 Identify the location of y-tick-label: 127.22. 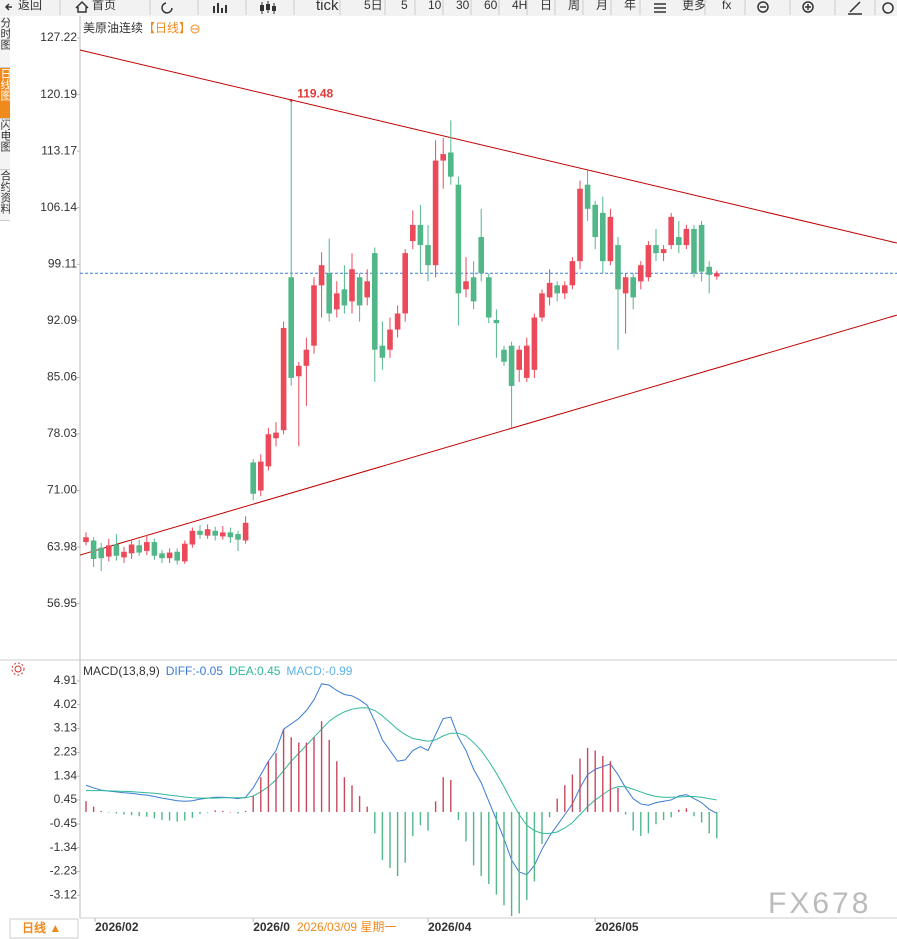
(58, 37).